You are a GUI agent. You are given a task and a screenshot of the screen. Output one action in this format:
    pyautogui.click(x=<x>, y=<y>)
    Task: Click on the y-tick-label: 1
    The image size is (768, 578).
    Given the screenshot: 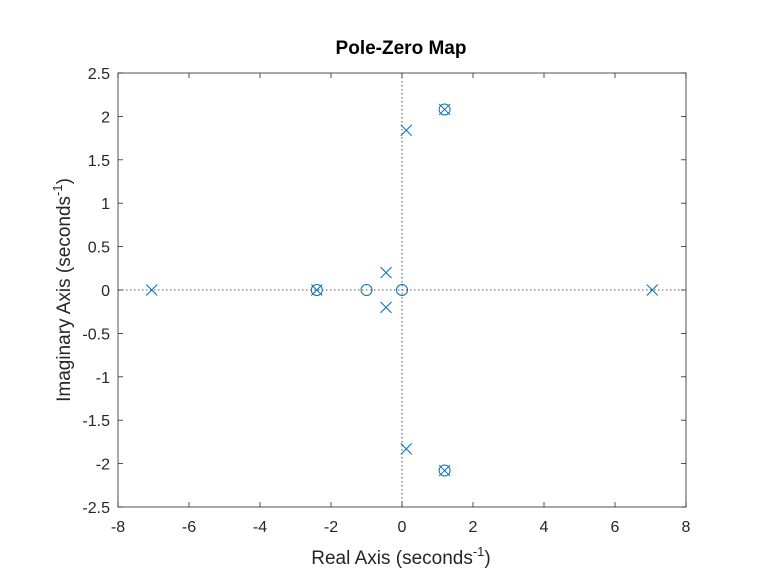 What is the action you would take?
    pyautogui.click(x=105, y=204)
    